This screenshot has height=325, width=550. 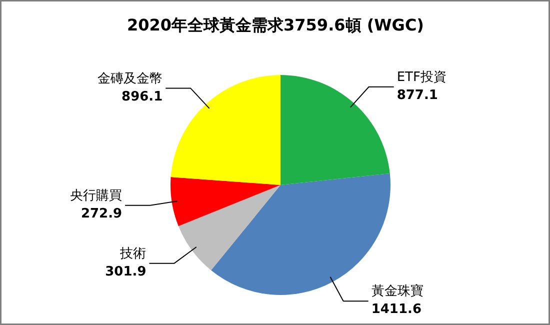 What do you see at coordinates (101, 214) in the screenshot?
I see `data-label: 272.9` at bounding box center [101, 214].